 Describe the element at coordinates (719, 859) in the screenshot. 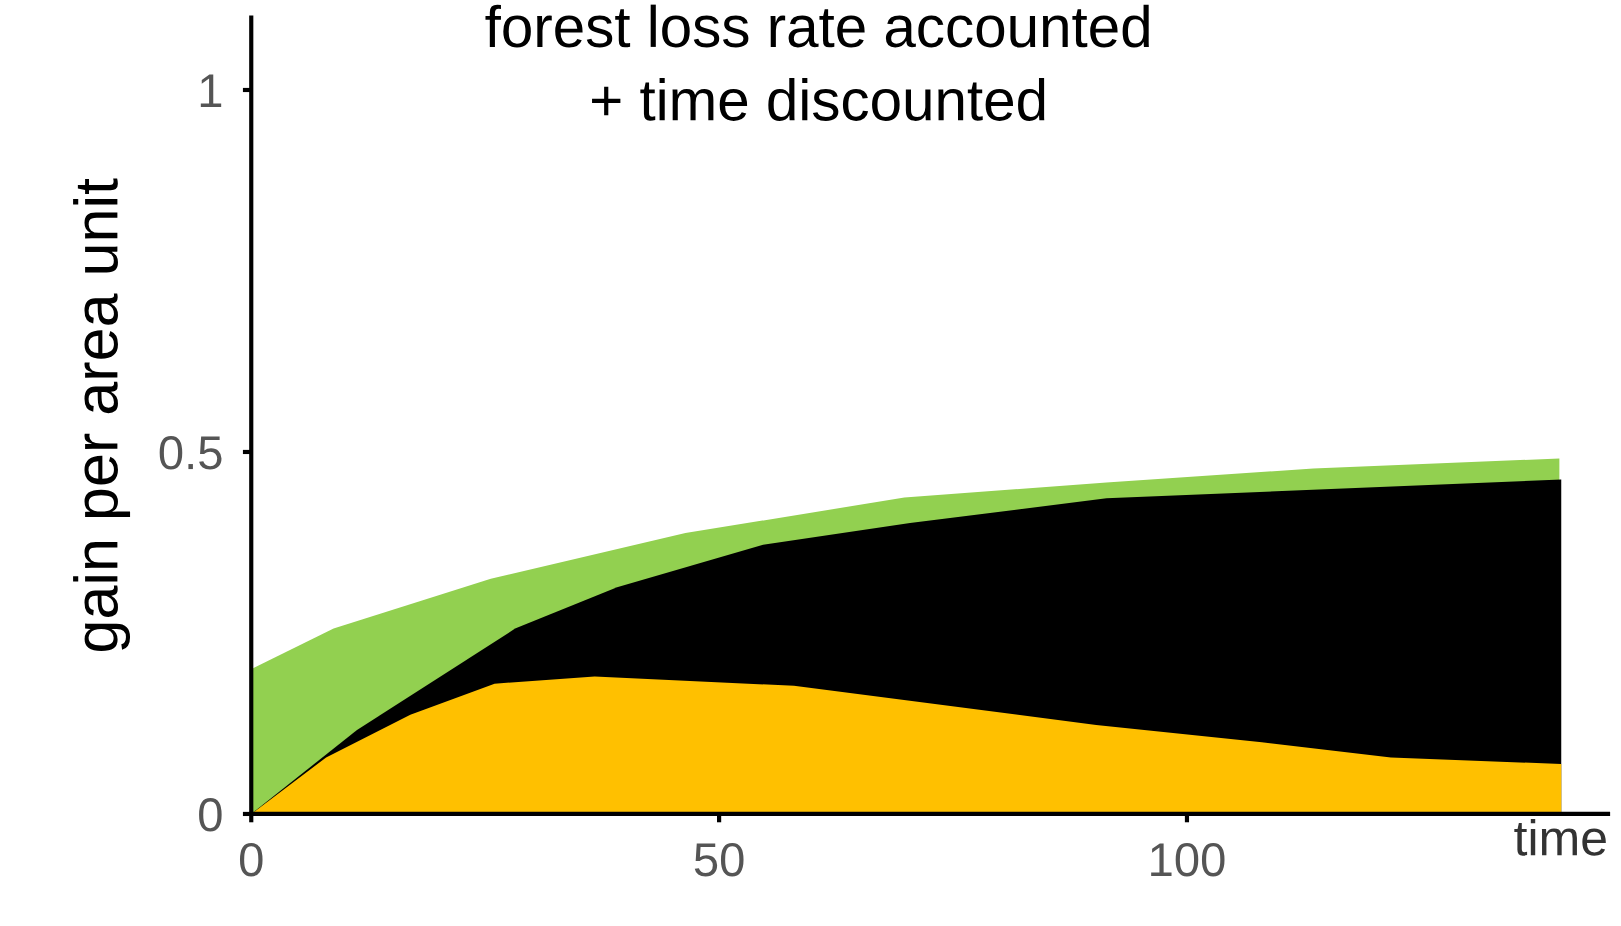

I see `x-tick-label: 50` at that location.